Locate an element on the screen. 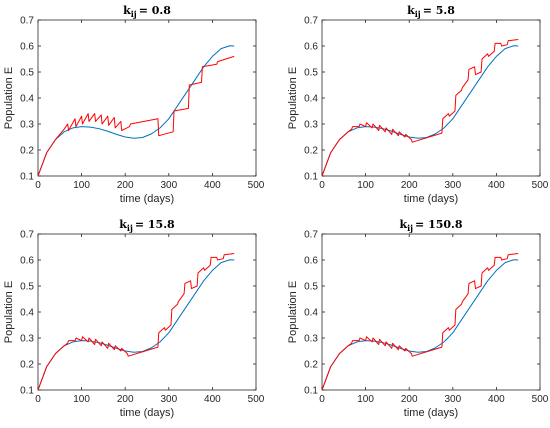  title-value: = 5.8 is located at coordinates (439, 10).